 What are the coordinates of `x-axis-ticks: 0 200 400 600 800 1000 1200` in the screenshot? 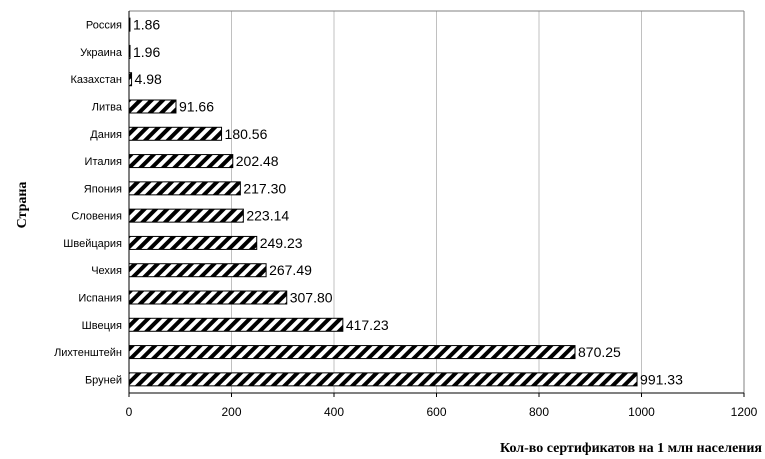 It's located at (442, 406).